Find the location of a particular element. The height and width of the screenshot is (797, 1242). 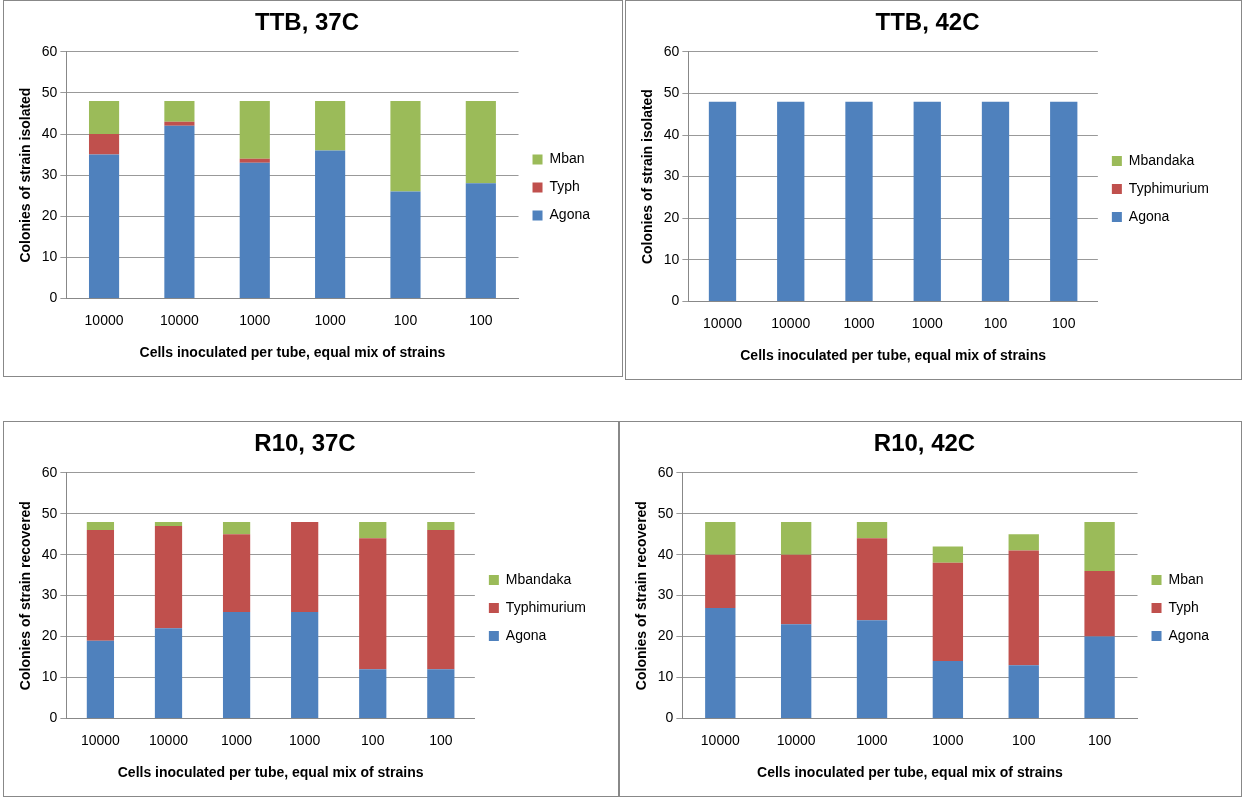

legend-label: Typhimurium is located at coordinates (1169, 187).